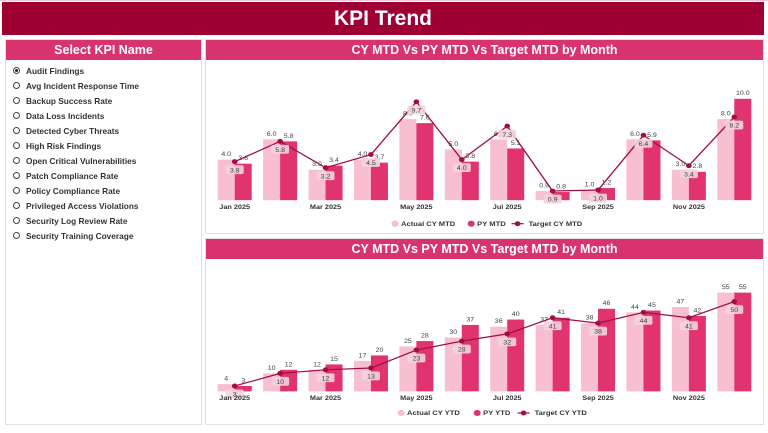  I want to click on actual-data-label: 12, so click(317, 365).